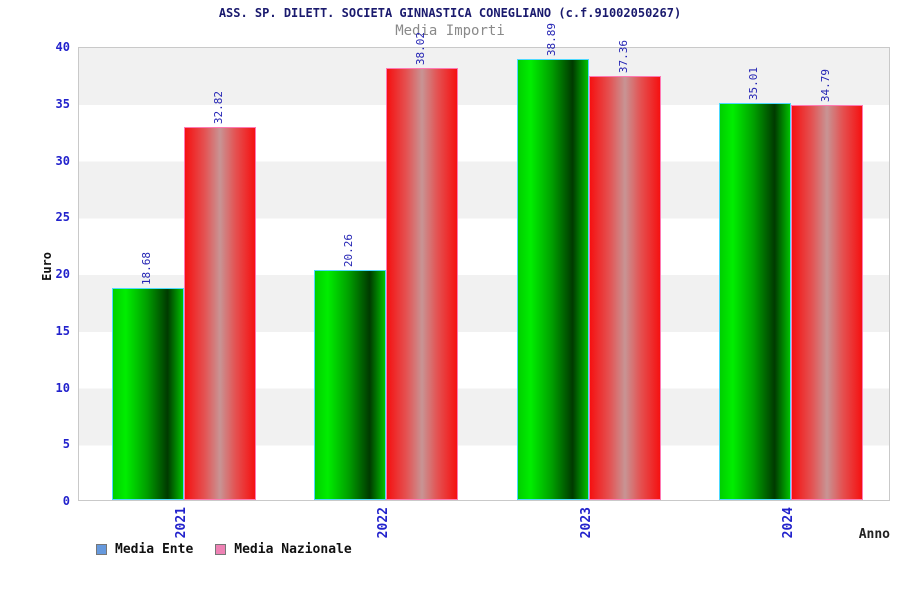 This screenshot has width=900, height=600. I want to click on value-label-media-ente-2023: 38.89, so click(551, 39).